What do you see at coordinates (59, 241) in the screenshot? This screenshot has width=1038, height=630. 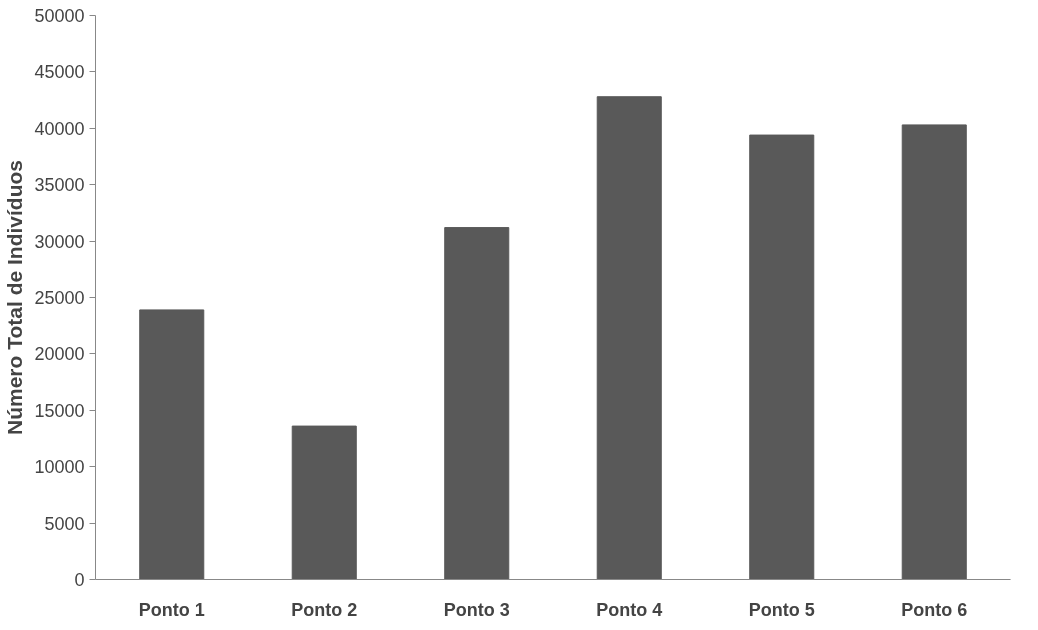 I see `y-tick-label: 30000` at bounding box center [59, 241].